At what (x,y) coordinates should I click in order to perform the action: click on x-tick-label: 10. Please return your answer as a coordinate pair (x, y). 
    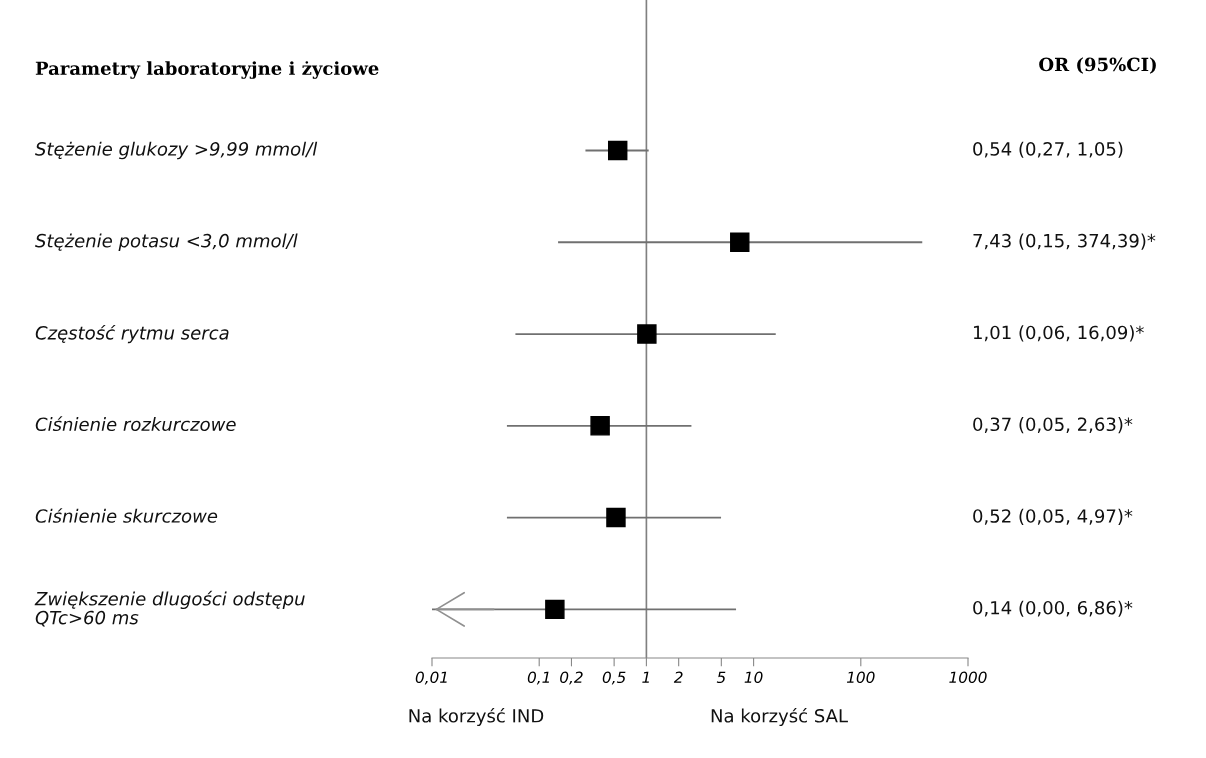
    Looking at the image, I should click on (753, 677).